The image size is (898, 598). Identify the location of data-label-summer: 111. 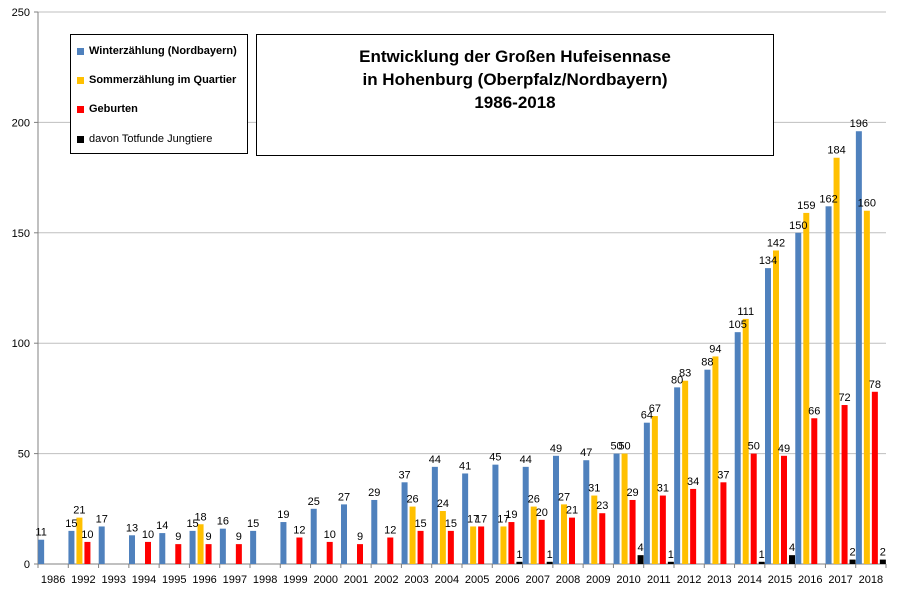
(745, 312).